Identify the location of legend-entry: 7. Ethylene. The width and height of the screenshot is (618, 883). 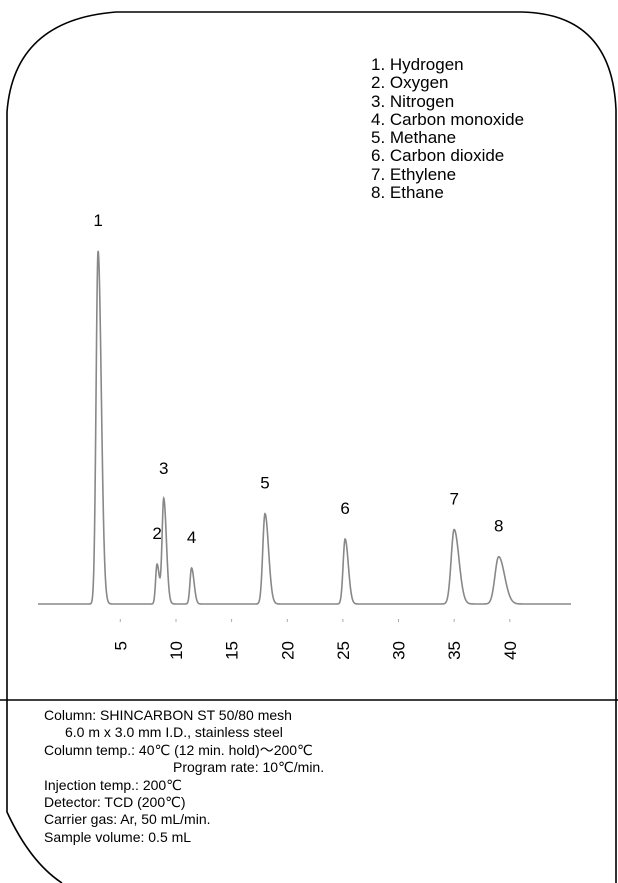
(414, 174).